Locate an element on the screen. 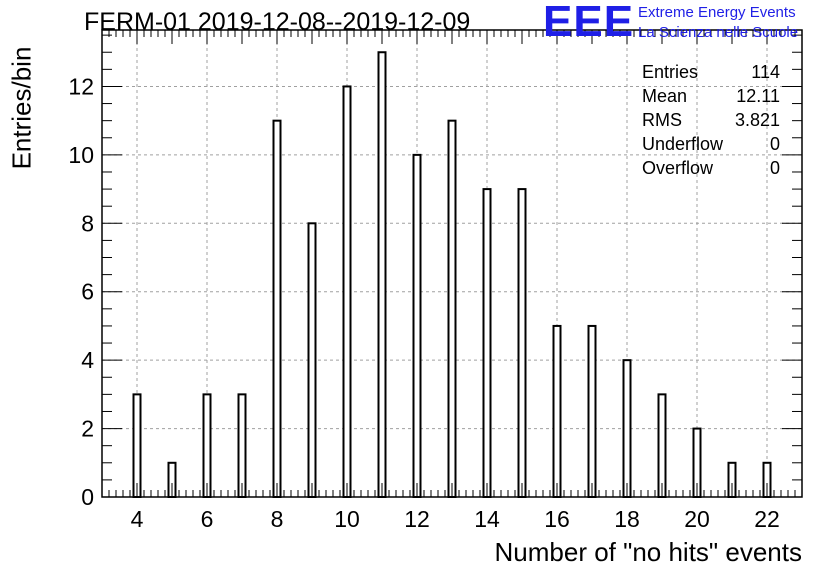  stat-row-rms: RMS 3.821 is located at coordinates (711, 120).